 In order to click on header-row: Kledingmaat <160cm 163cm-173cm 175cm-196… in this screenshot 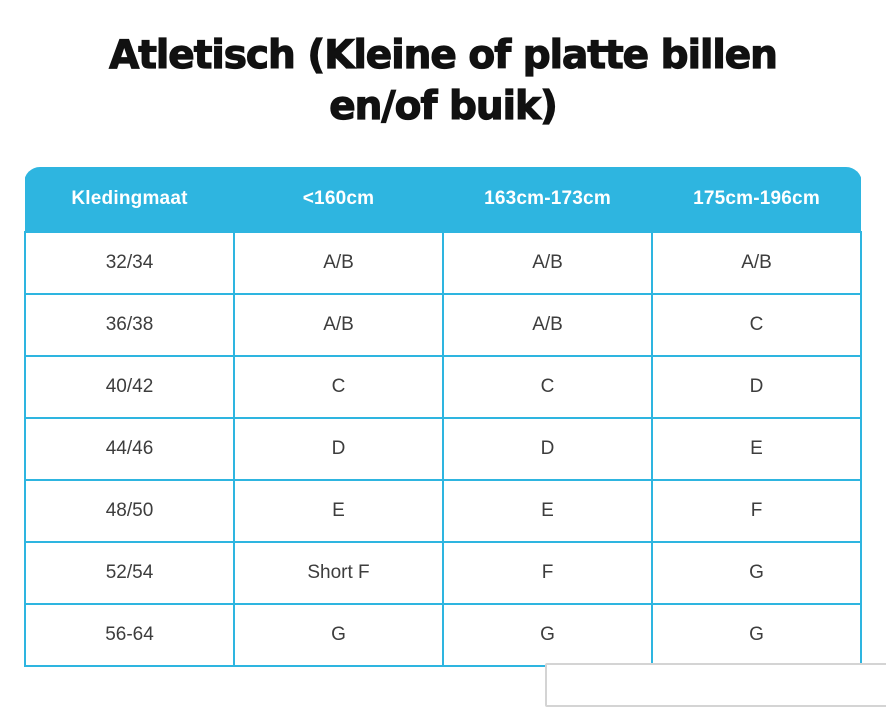, I will do `click(443, 199)`.